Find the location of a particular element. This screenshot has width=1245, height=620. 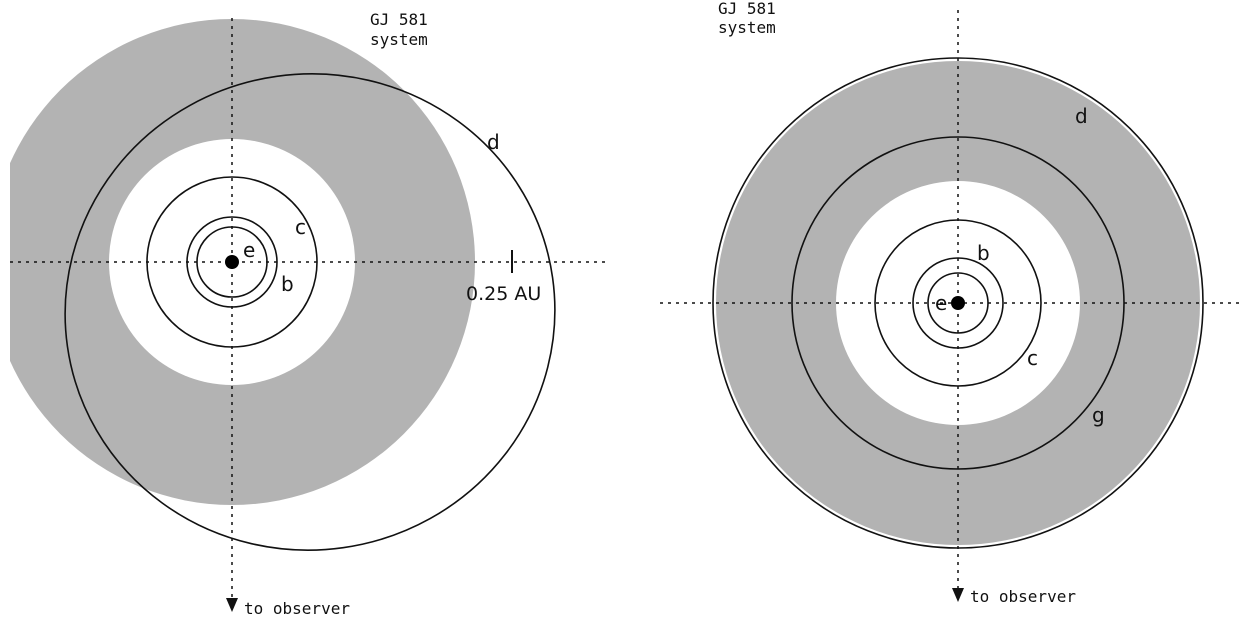

left-orbit-c is located at coordinates (232, 262).